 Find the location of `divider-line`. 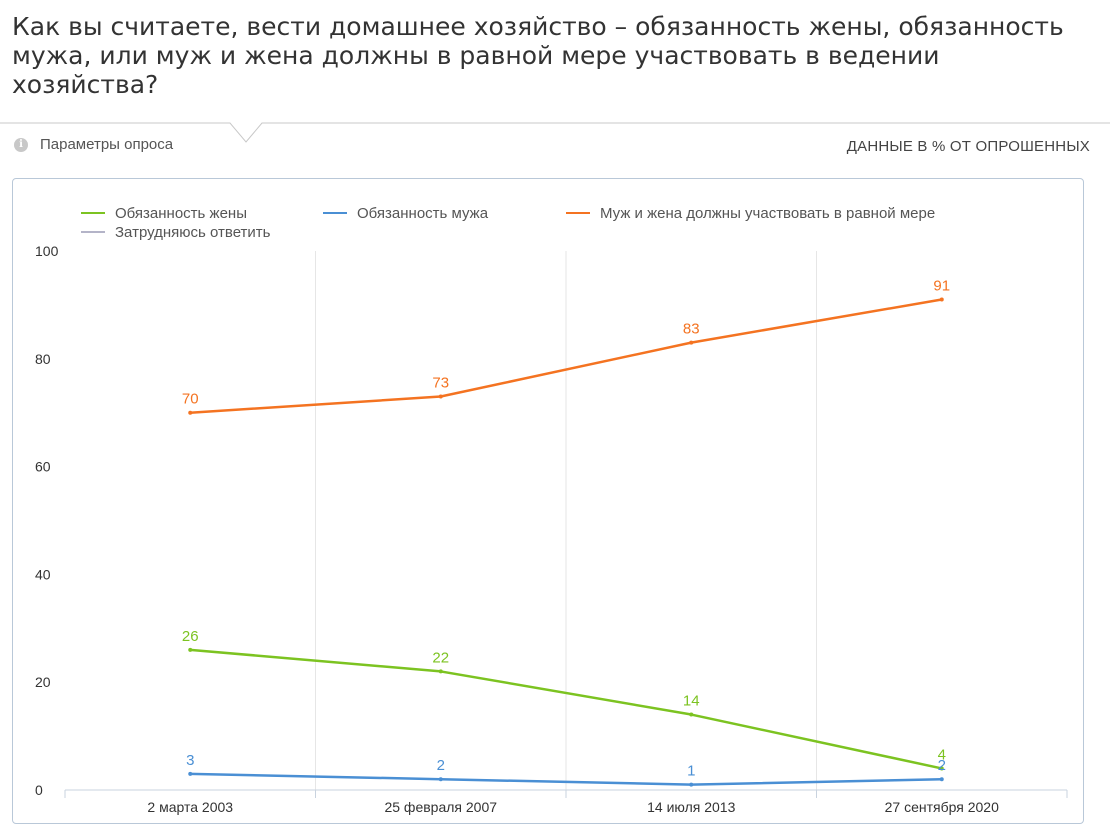

divider-line is located at coordinates (555, 132).